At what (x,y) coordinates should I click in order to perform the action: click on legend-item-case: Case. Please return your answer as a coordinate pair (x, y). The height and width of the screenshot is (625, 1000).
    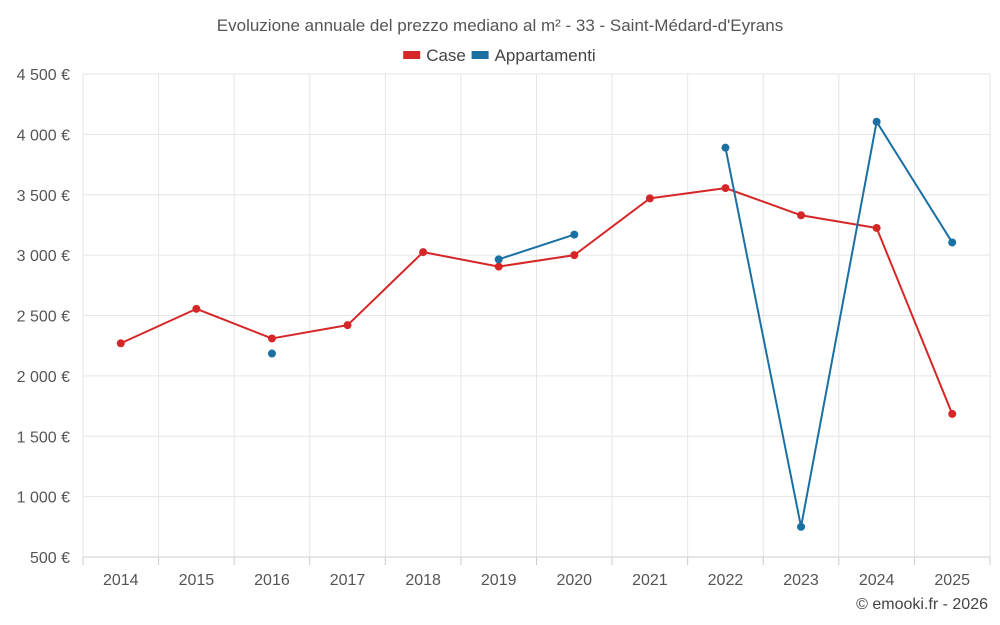
    Looking at the image, I should click on (434, 55).